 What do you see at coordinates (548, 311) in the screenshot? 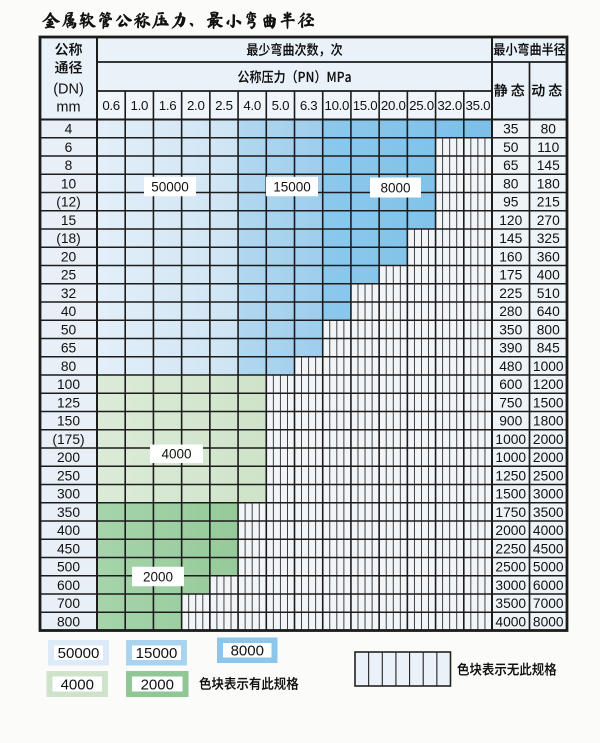
I see `svg-text: 640` at bounding box center [548, 311].